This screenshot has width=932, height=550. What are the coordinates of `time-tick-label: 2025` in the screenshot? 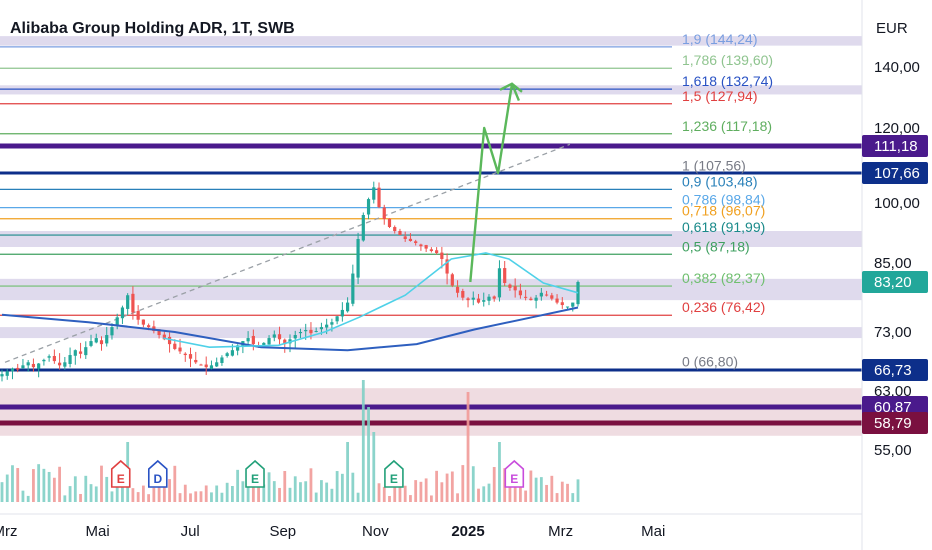 It's located at (467, 531).